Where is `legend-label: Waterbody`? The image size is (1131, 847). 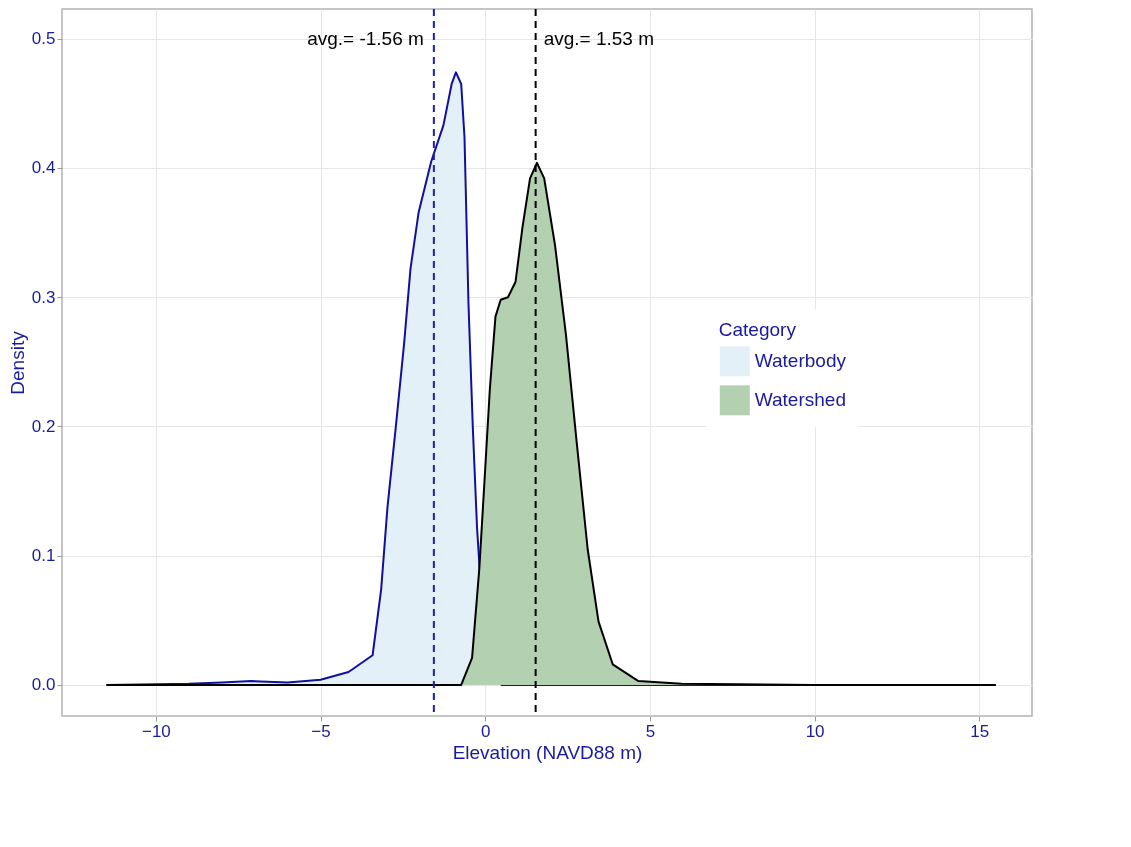 legend-label: Waterbody is located at coordinates (800, 361).